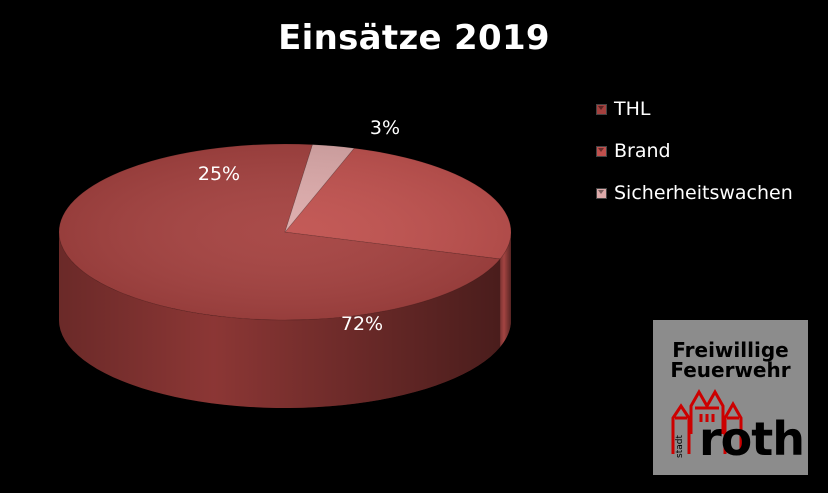 The height and width of the screenshot is (493, 828). Describe the element at coordinates (362, 324) in the screenshot. I see `data-label-thl: 72%` at that location.